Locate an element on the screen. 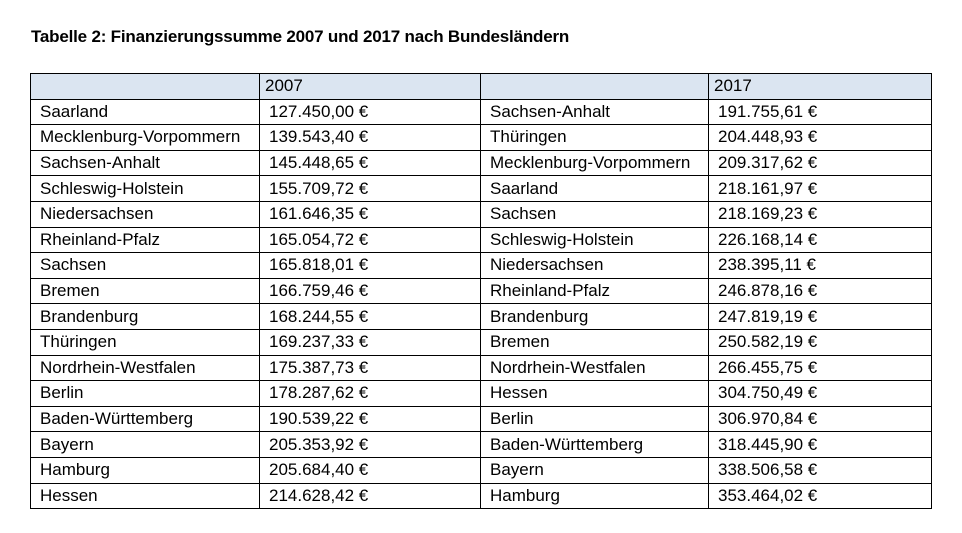  value-2017-cell: 353.464,02 € is located at coordinates (820, 496).